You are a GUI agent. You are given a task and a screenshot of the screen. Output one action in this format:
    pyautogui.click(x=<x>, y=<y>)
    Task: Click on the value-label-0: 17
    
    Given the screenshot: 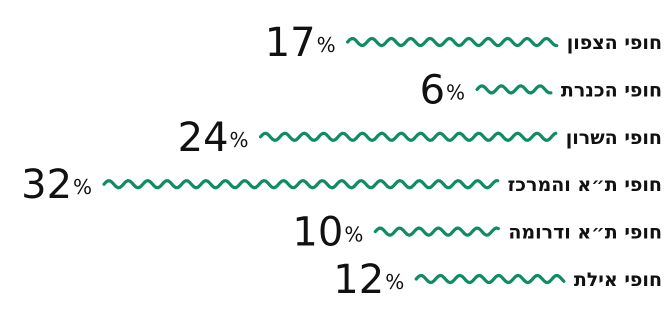 What is the action you would take?
    pyautogui.click(x=290, y=43)
    